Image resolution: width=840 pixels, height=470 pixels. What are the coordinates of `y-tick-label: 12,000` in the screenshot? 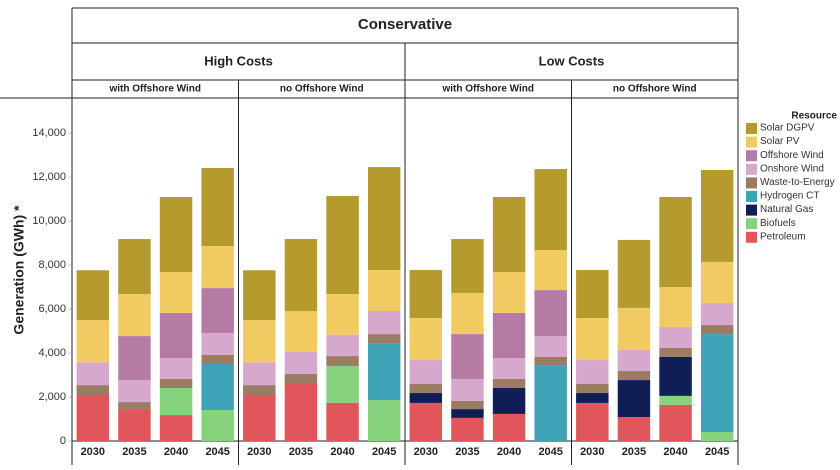 It's located at (49, 177).